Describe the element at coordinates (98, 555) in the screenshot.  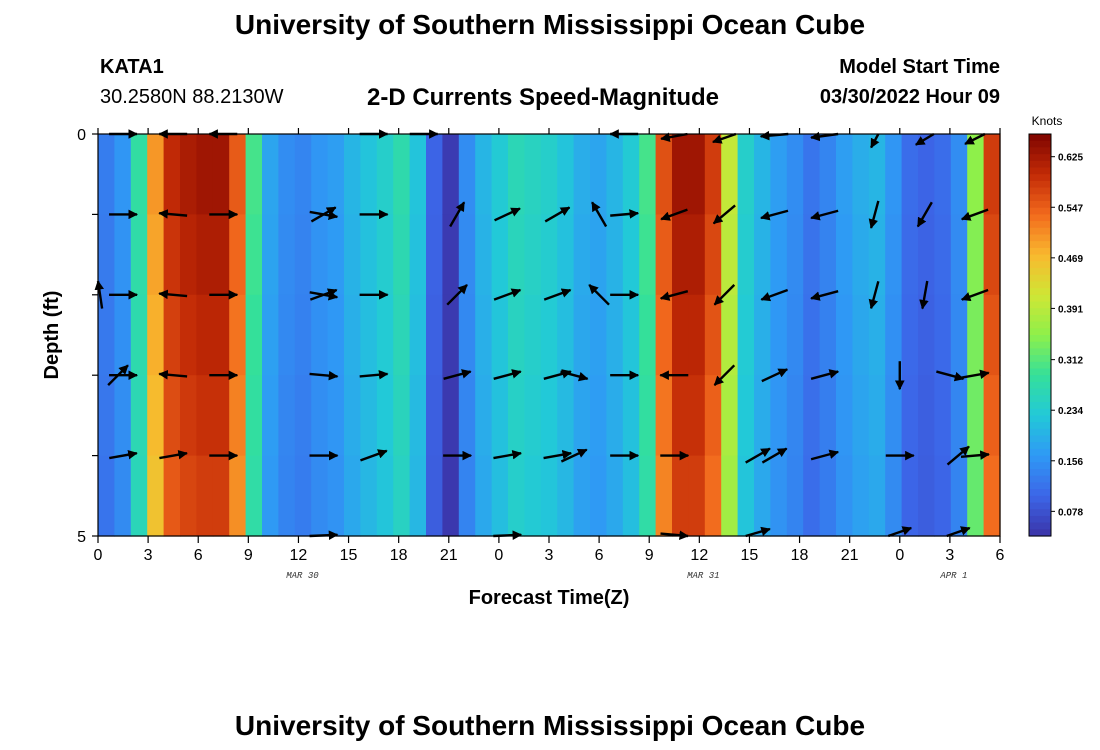
I see `x-tick-label: 0` at that location.